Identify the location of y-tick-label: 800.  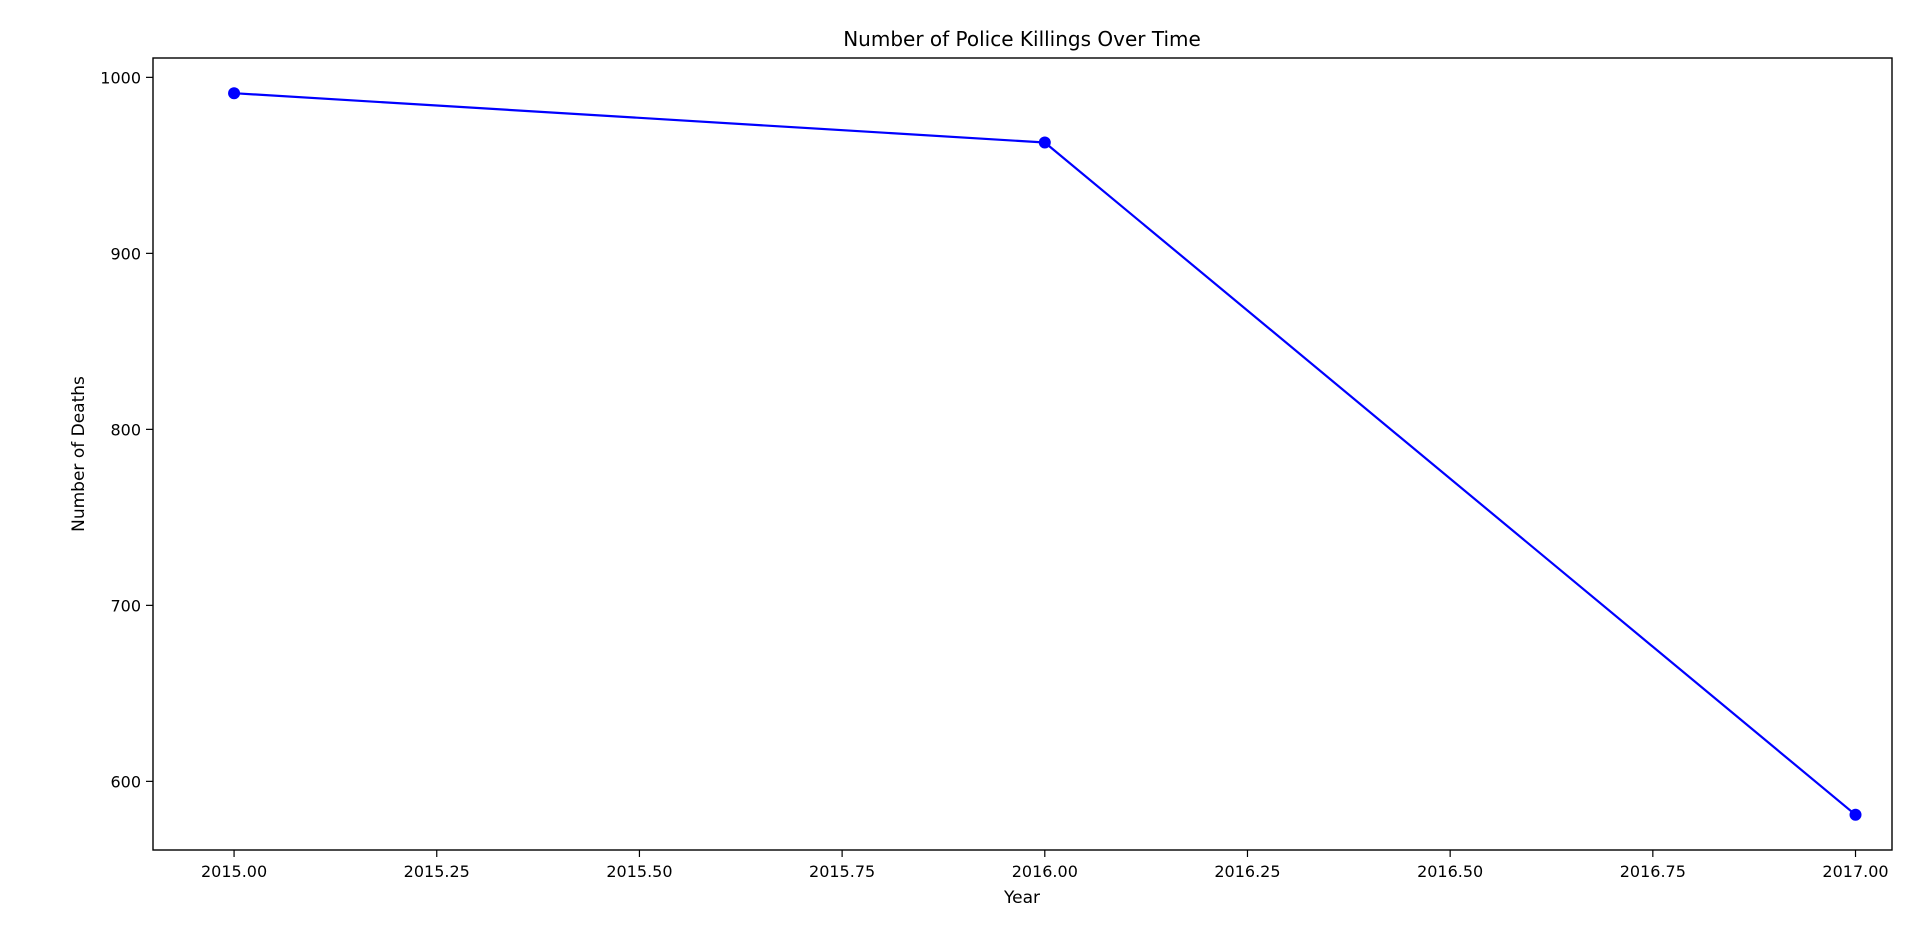
(125, 429).